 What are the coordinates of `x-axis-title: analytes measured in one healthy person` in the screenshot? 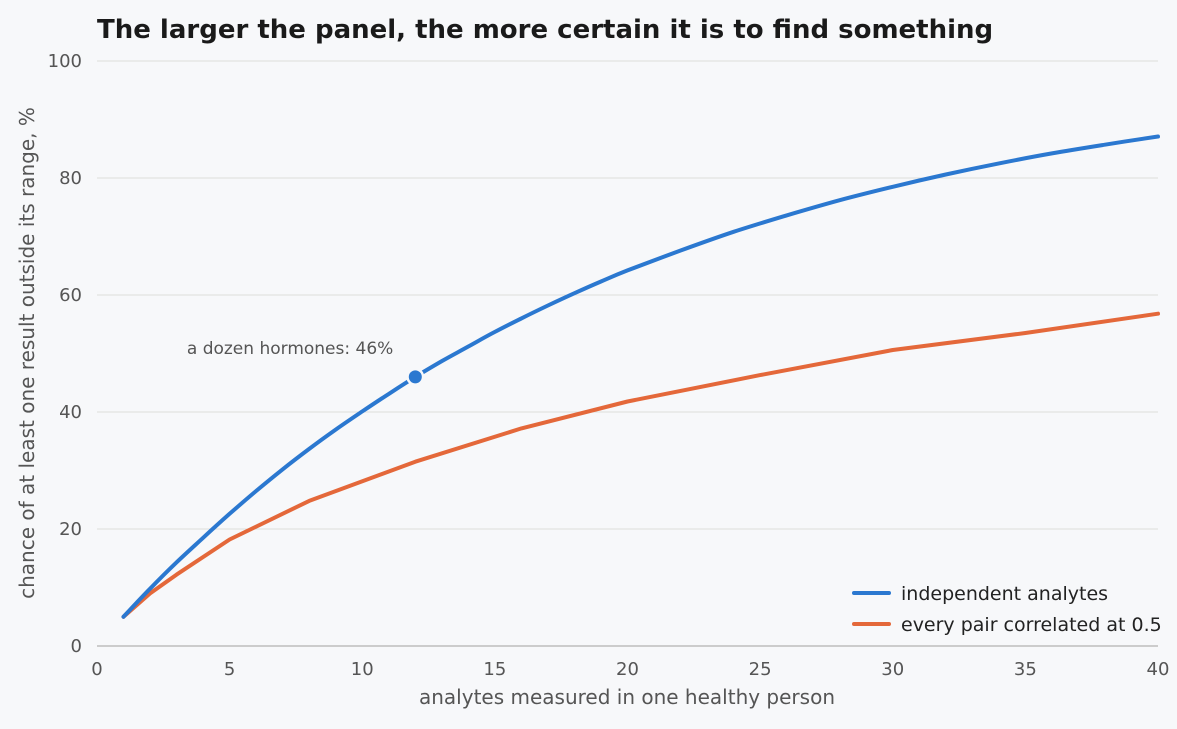 It's located at (627, 697).